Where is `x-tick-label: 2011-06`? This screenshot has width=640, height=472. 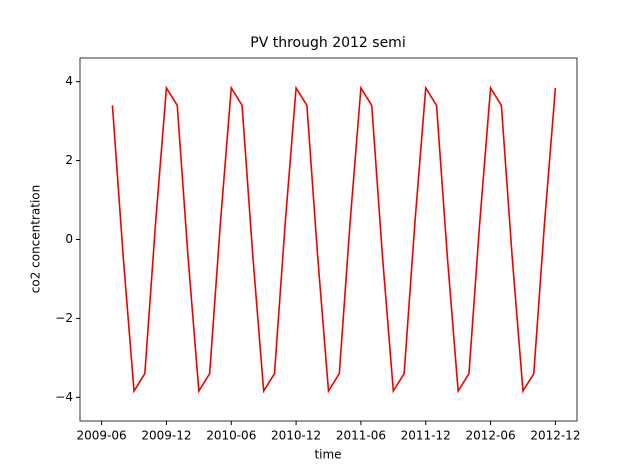
x-tick-label: 2011-06 is located at coordinates (361, 436).